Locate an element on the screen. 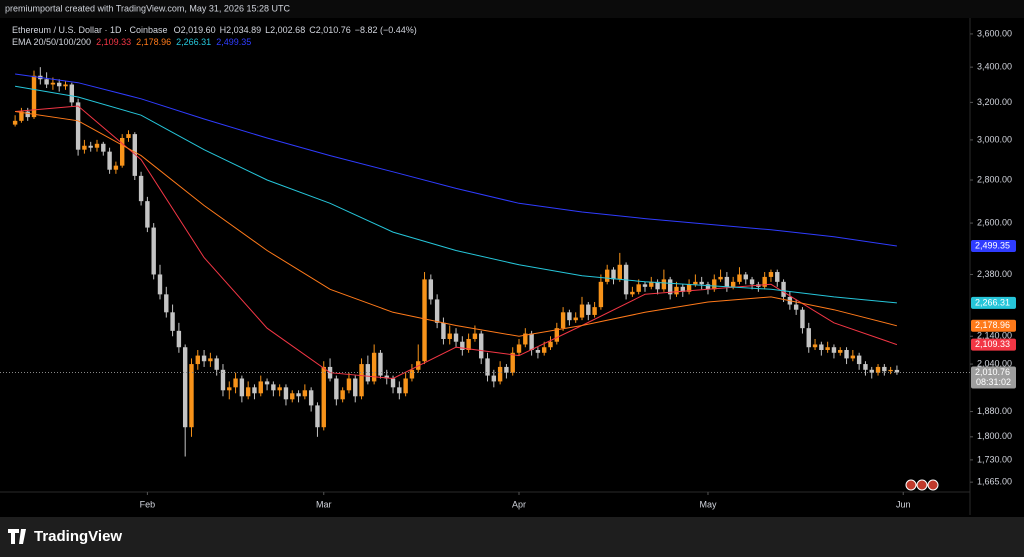 This screenshot has height=557, width=1024. price-badge-label: 2,266.31 is located at coordinates (992, 302).